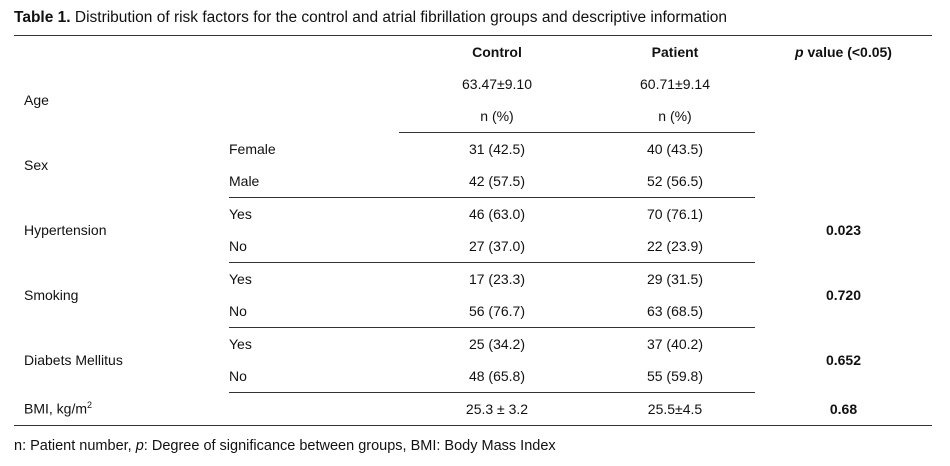 This screenshot has height=466, width=950. Describe the element at coordinates (675, 51) in the screenshot. I see `header-patient: Patient` at that location.